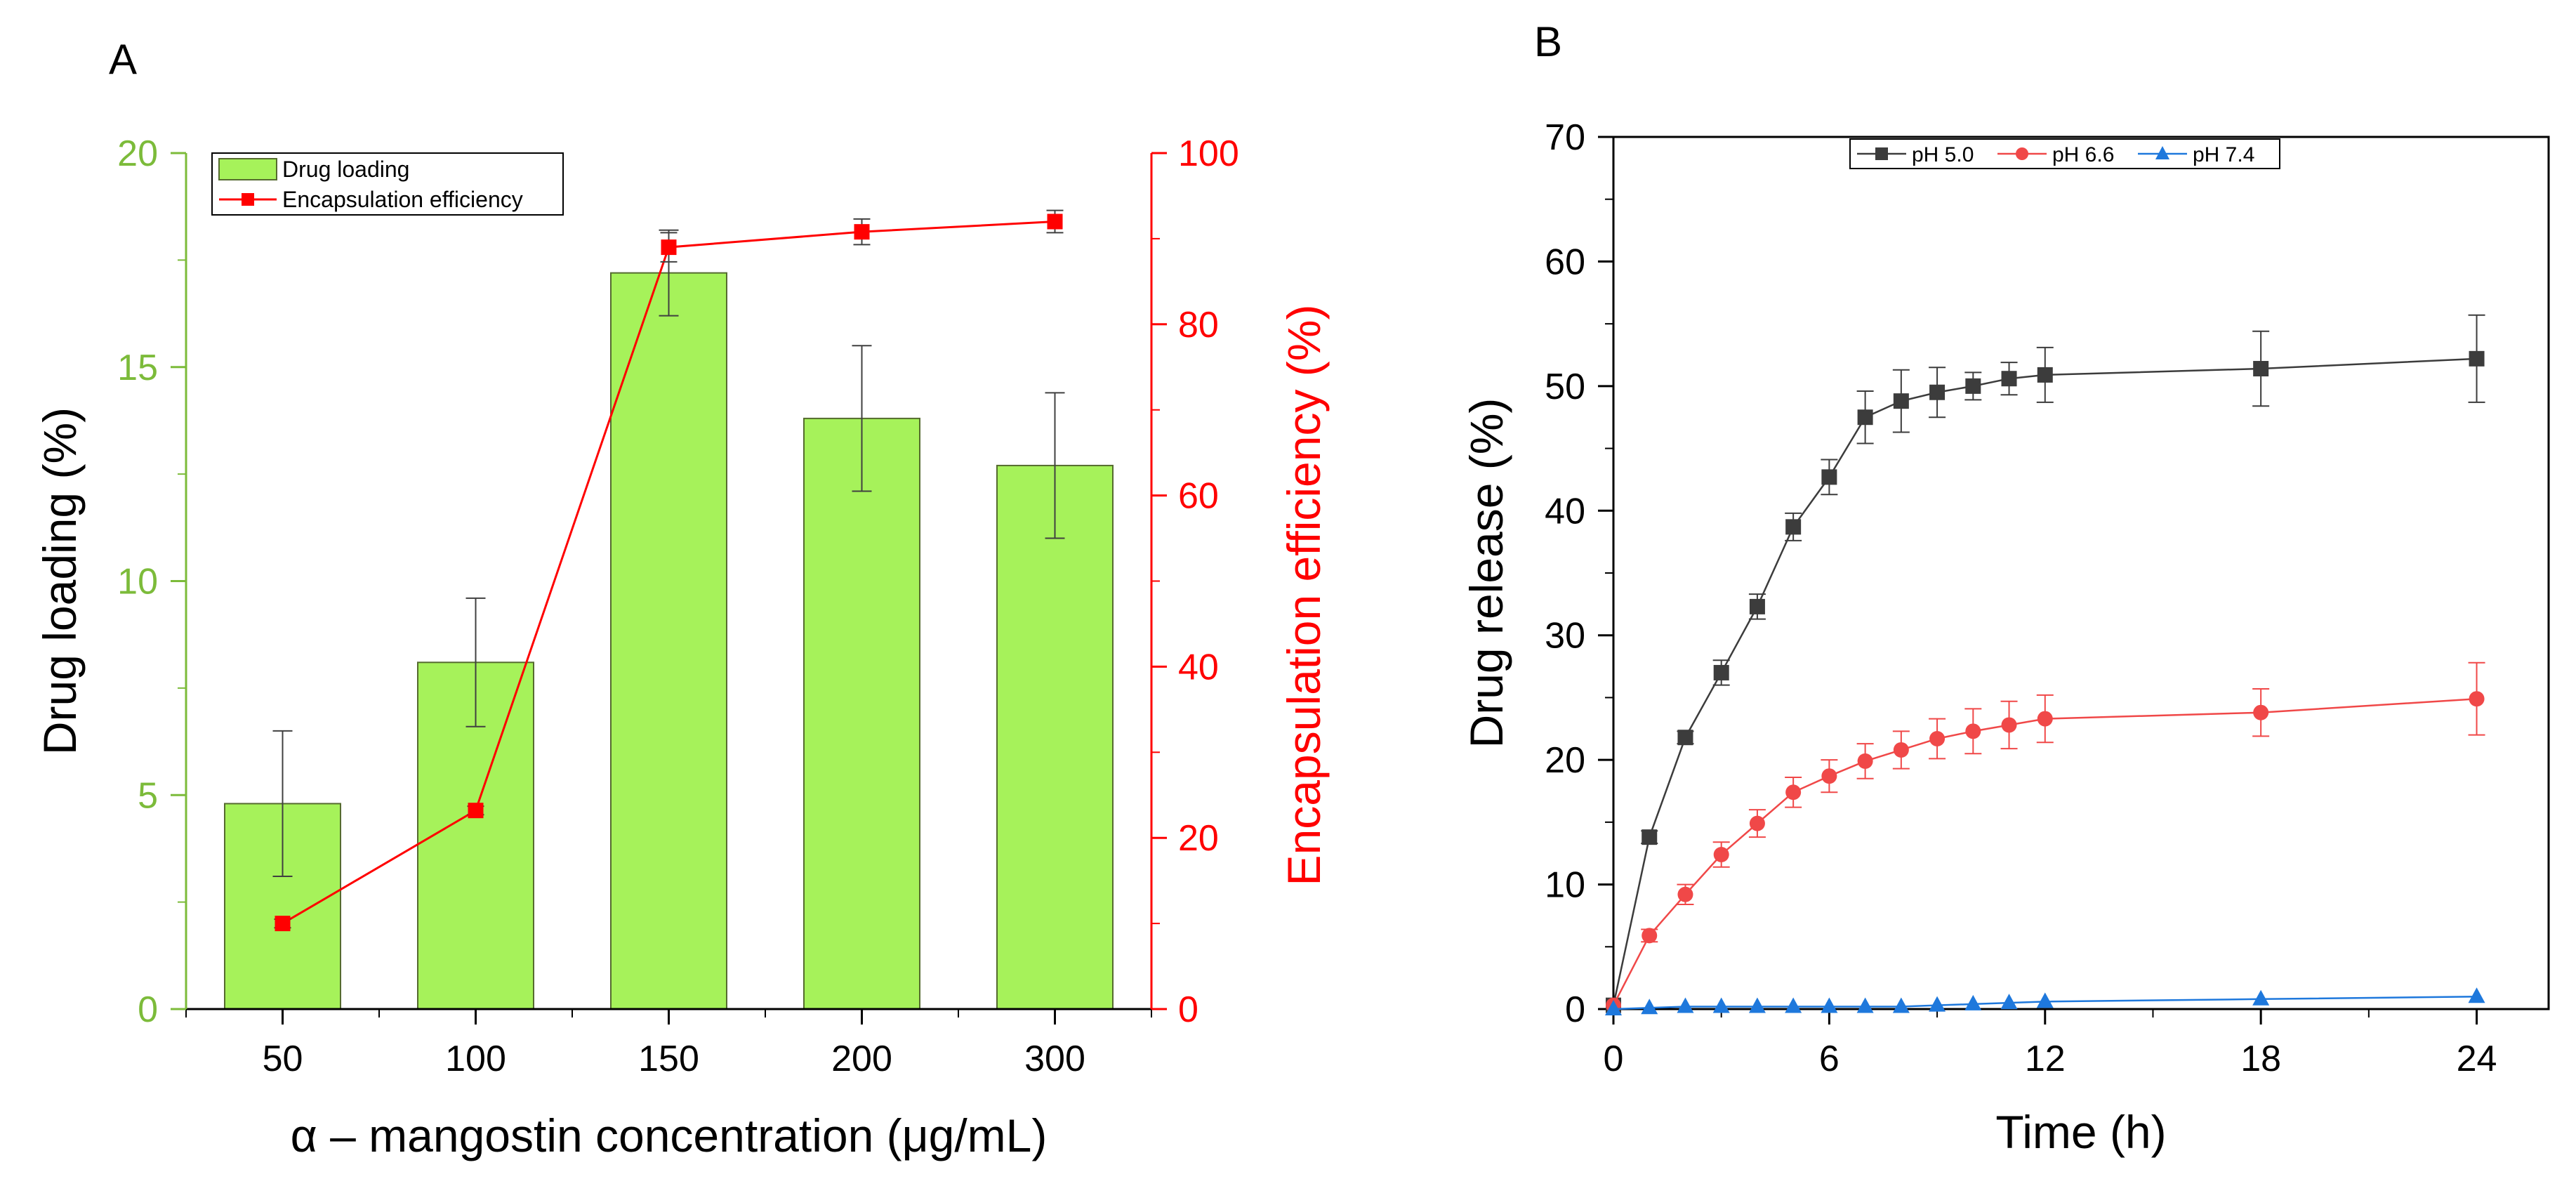 This screenshot has height=1179, width=2576. What do you see at coordinates (148, 1009) in the screenshot?
I see `y-left-tick-label-0: 0` at bounding box center [148, 1009].